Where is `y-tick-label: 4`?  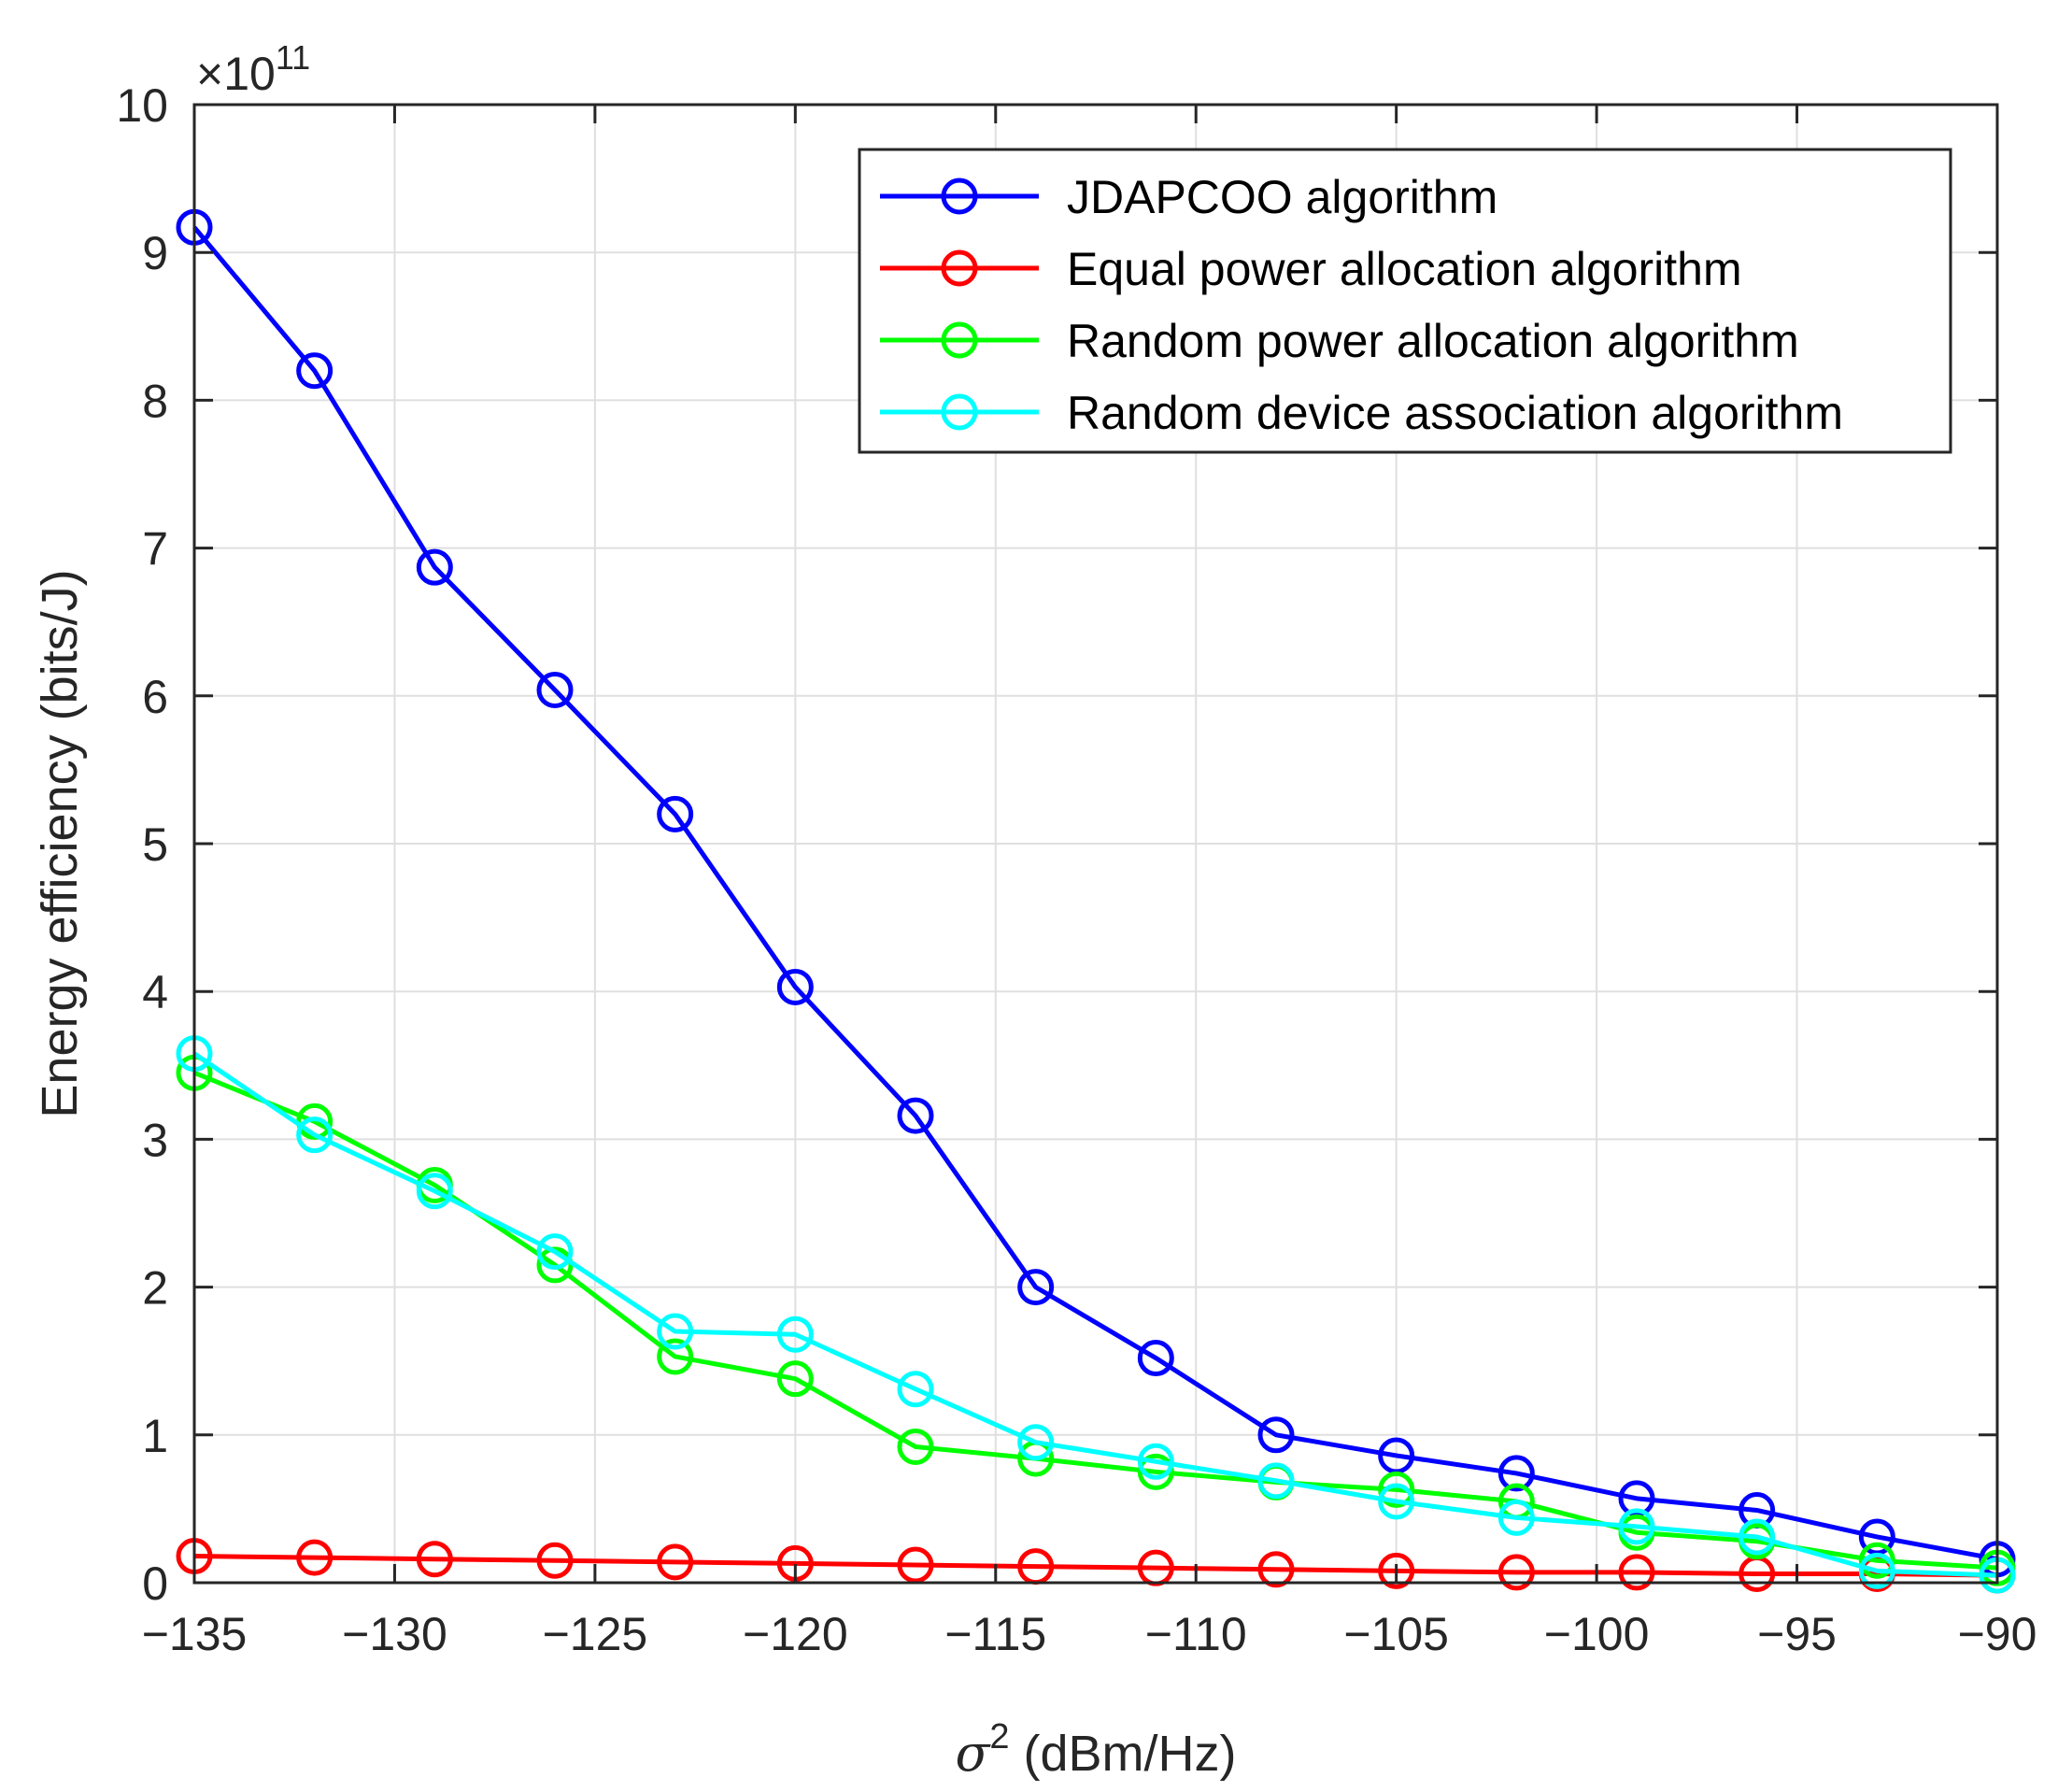 y-tick-label: 4 is located at coordinates (155, 992).